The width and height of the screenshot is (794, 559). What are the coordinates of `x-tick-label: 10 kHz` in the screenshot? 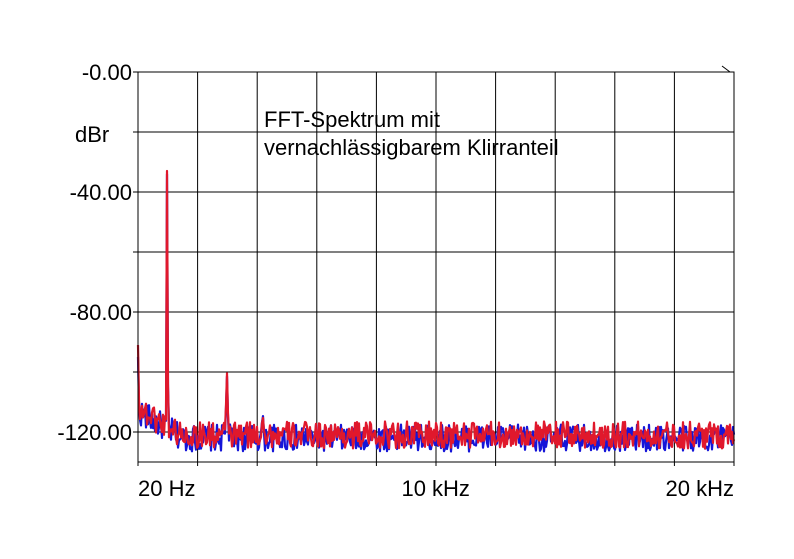 It's located at (435, 488).